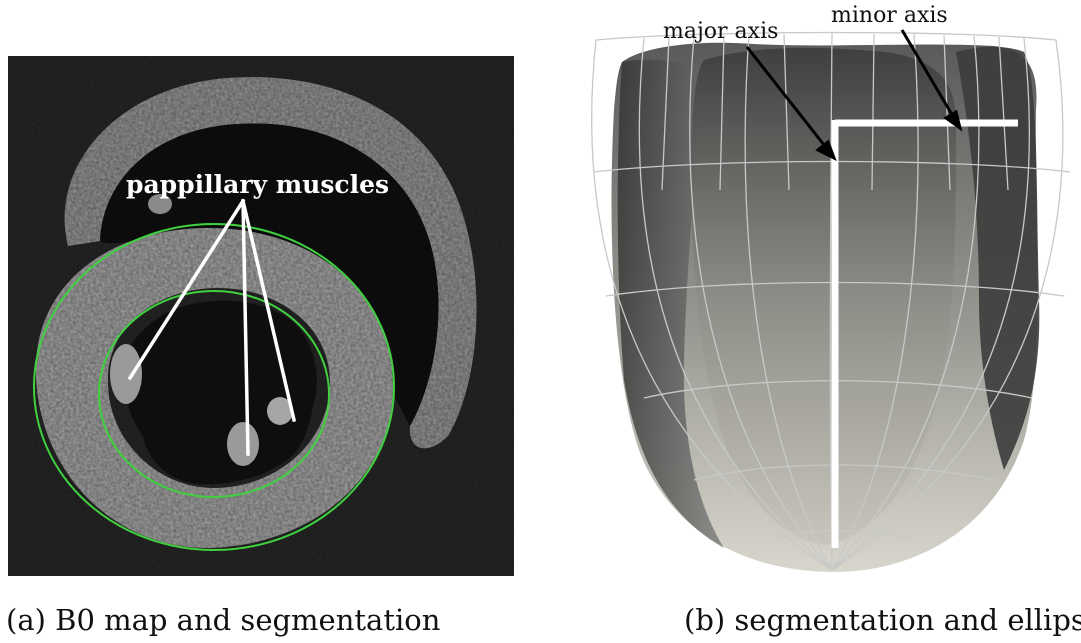 This screenshot has width=1081, height=643. Describe the element at coordinates (882, 620) in the screenshot. I see `caption-b: (b) segmentation and ellipsoid` at that location.